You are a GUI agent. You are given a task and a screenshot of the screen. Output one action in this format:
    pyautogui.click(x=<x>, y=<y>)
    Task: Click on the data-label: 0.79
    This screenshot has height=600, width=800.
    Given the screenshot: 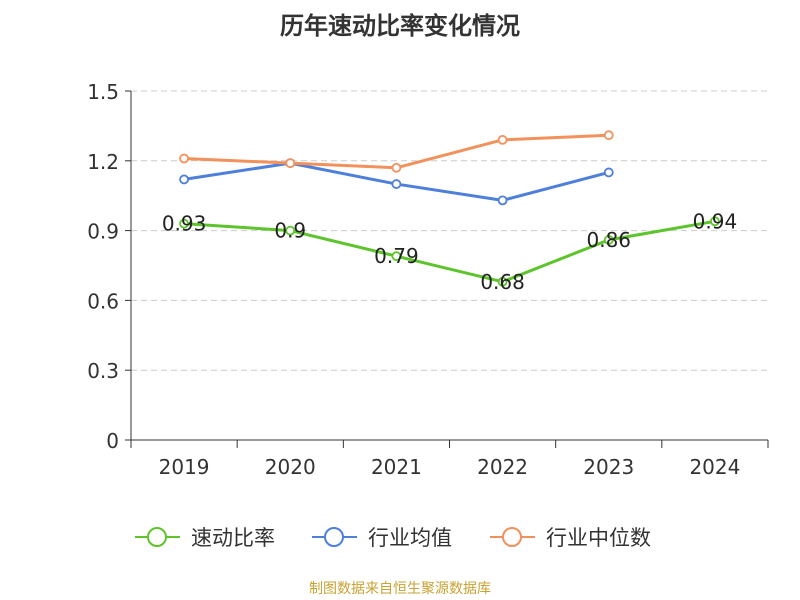 What is the action you would take?
    pyautogui.click(x=396, y=256)
    